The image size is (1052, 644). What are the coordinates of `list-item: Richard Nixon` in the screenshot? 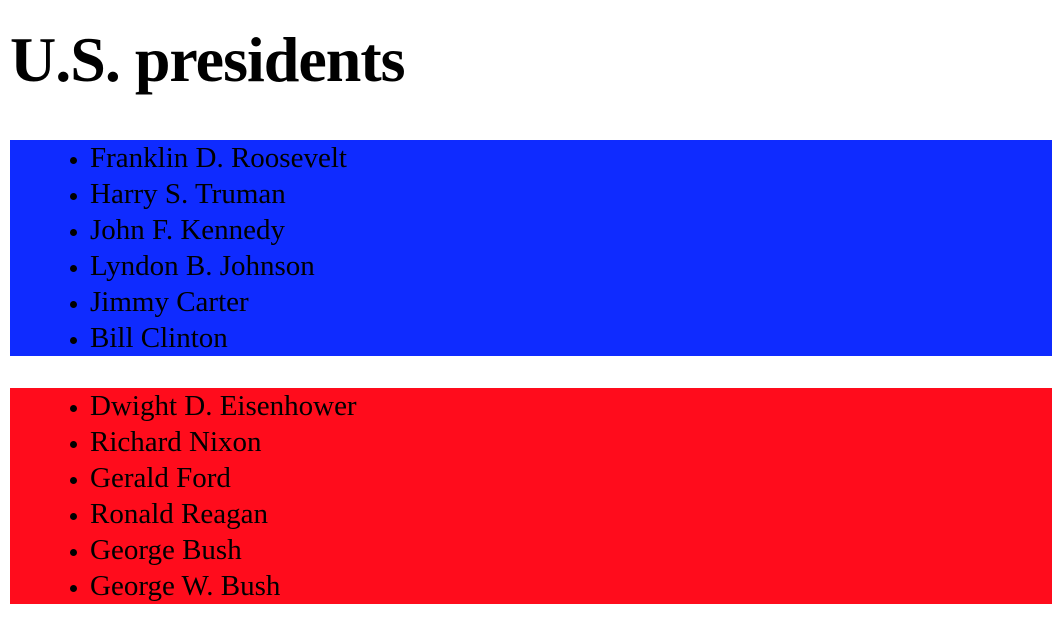 It's located at (571, 442).